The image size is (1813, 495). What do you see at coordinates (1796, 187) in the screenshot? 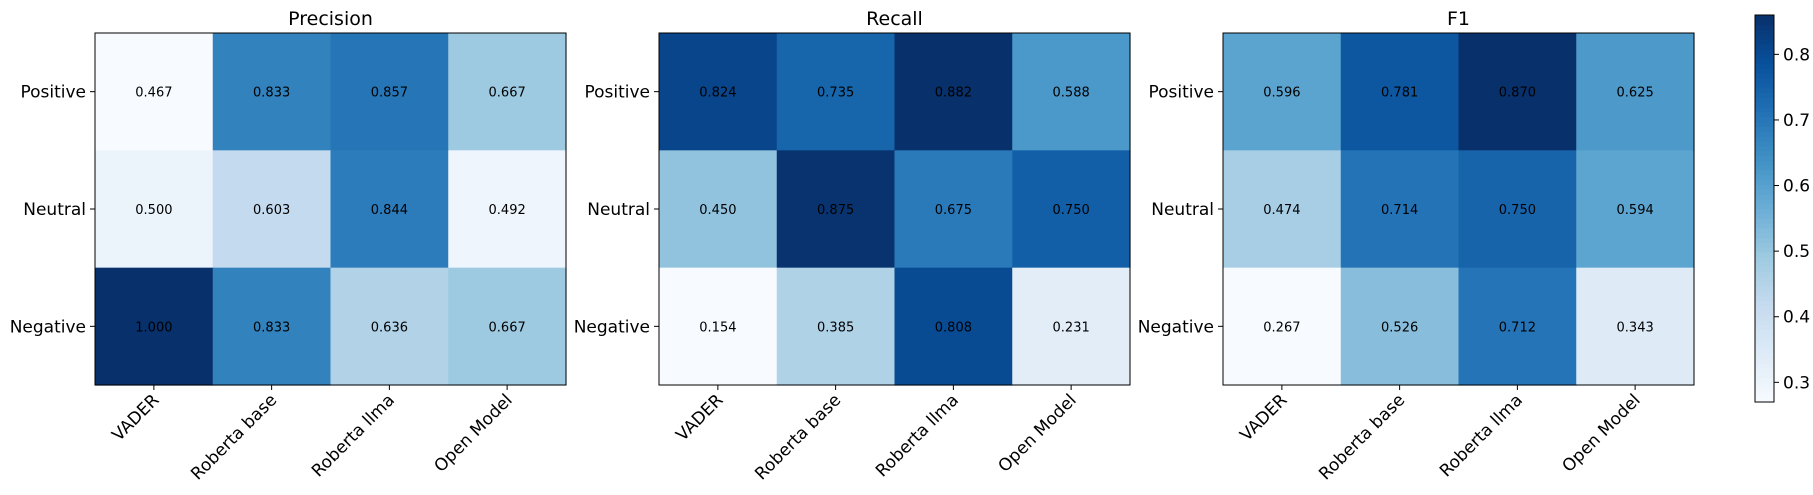
I see `colorbar-tick-label: 0.6` at bounding box center [1796, 187].